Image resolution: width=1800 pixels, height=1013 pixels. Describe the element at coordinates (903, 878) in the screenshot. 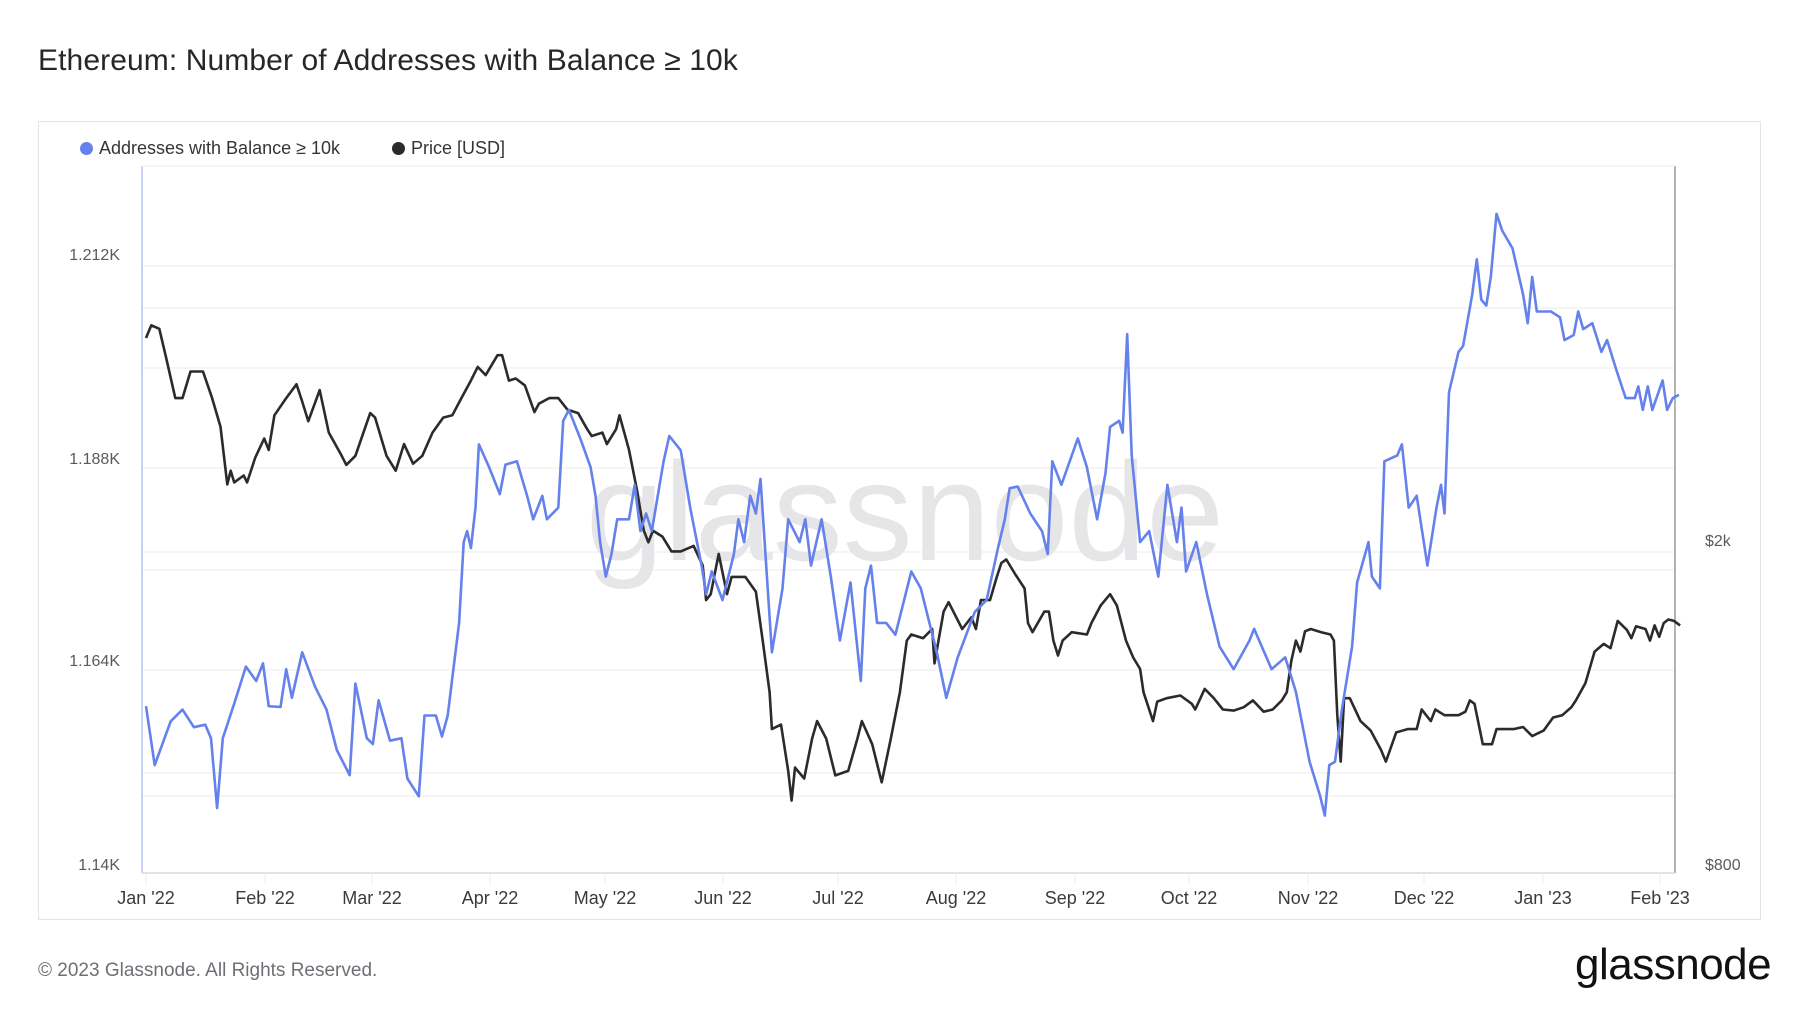

I see `x-axis-ticks` at that location.